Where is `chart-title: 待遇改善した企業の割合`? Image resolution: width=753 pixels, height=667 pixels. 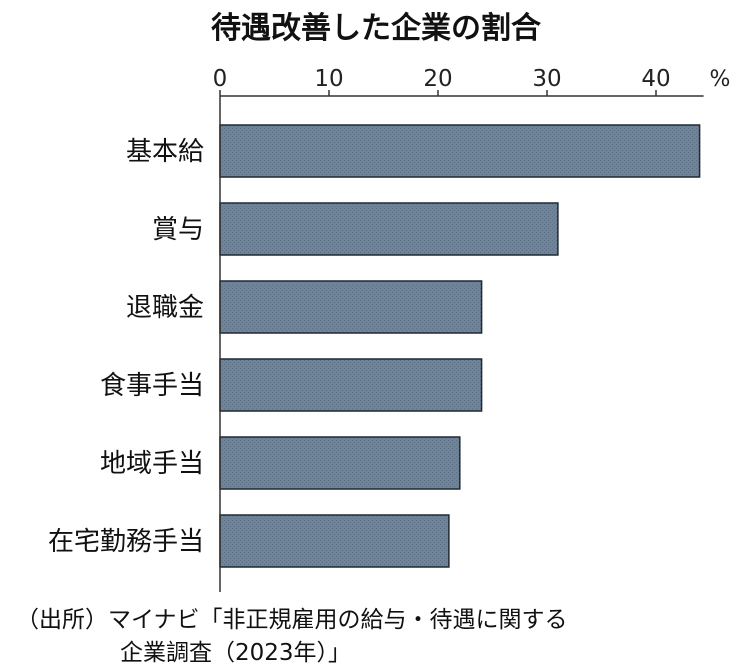
chart-title: 待遇改善した企業の割合 is located at coordinates (376, 28).